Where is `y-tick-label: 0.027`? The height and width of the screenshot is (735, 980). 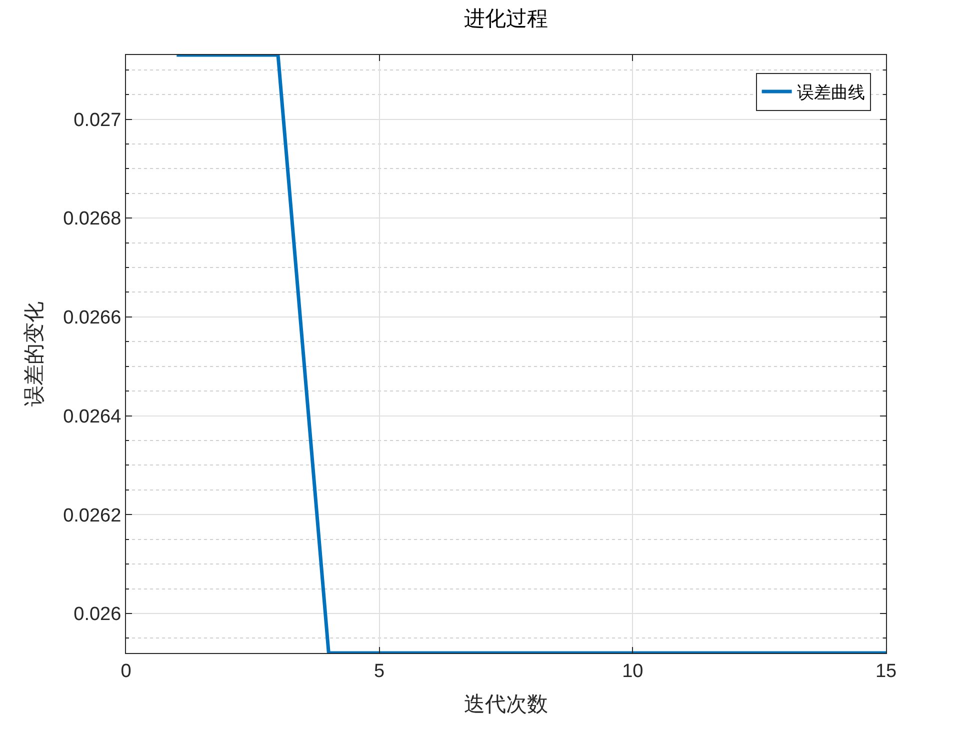 y-tick-label: 0.027 is located at coordinates (98, 120).